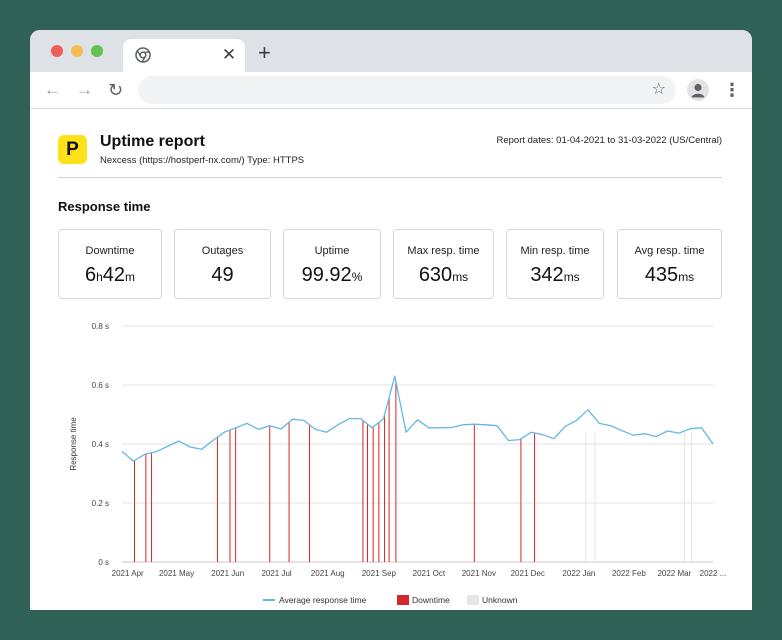  Describe the element at coordinates (227, 573) in the screenshot. I see `x-tick-label: 2021 Jun` at that location.